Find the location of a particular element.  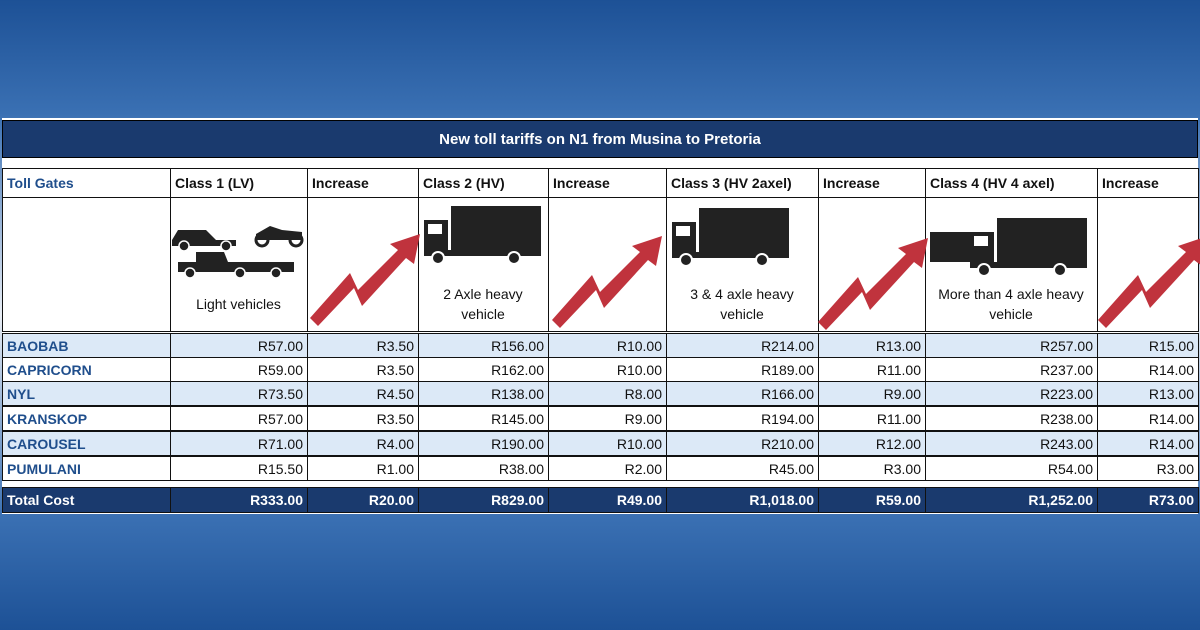

tariff-value: R189.00 is located at coordinates (742, 369).